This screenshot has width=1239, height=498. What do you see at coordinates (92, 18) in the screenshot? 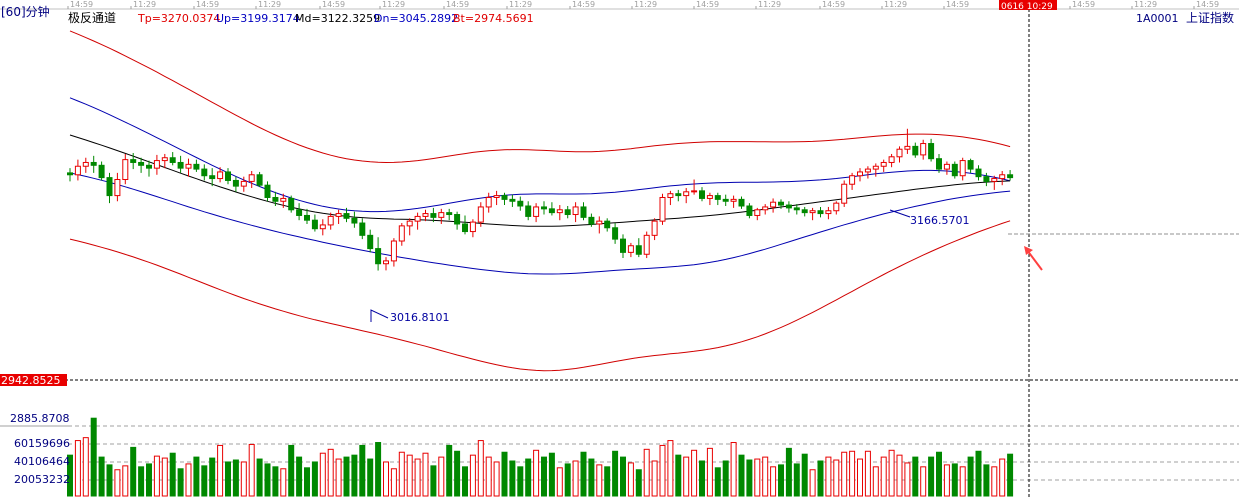
I see `indicator-name: 极反通道` at bounding box center [92, 18].